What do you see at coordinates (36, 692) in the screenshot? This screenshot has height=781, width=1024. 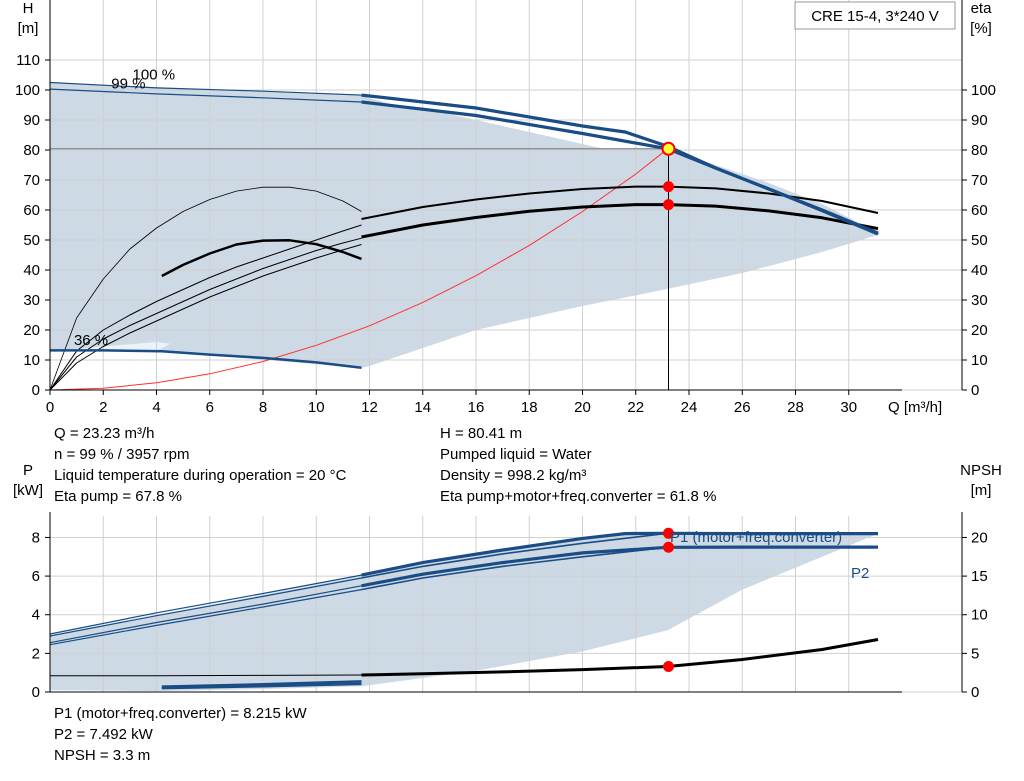 I see `left-tick-label: 0` at bounding box center [36, 692].